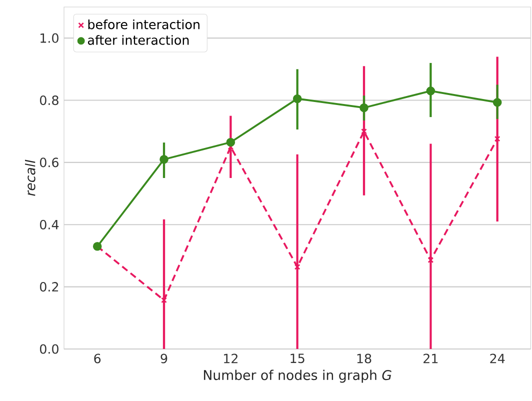  I want to click on legend-label: before interaction, so click(144, 24).